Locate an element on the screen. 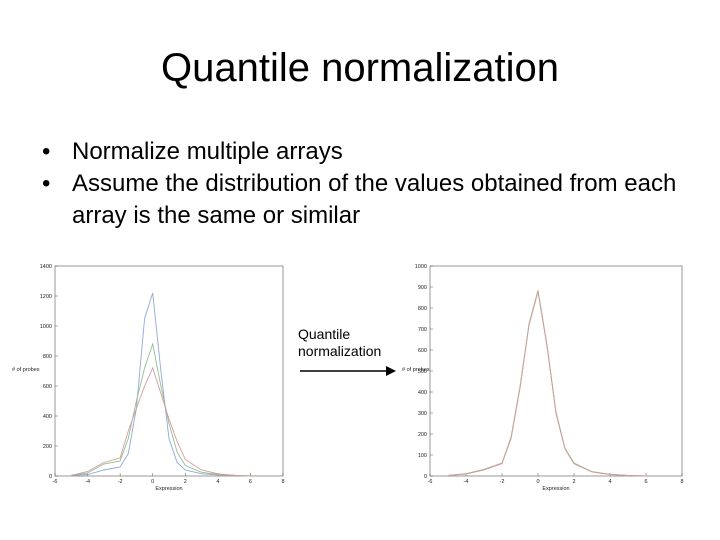 The height and width of the screenshot is (540, 720). arrow-label-line: Quantile is located at coordinates (324, 334).